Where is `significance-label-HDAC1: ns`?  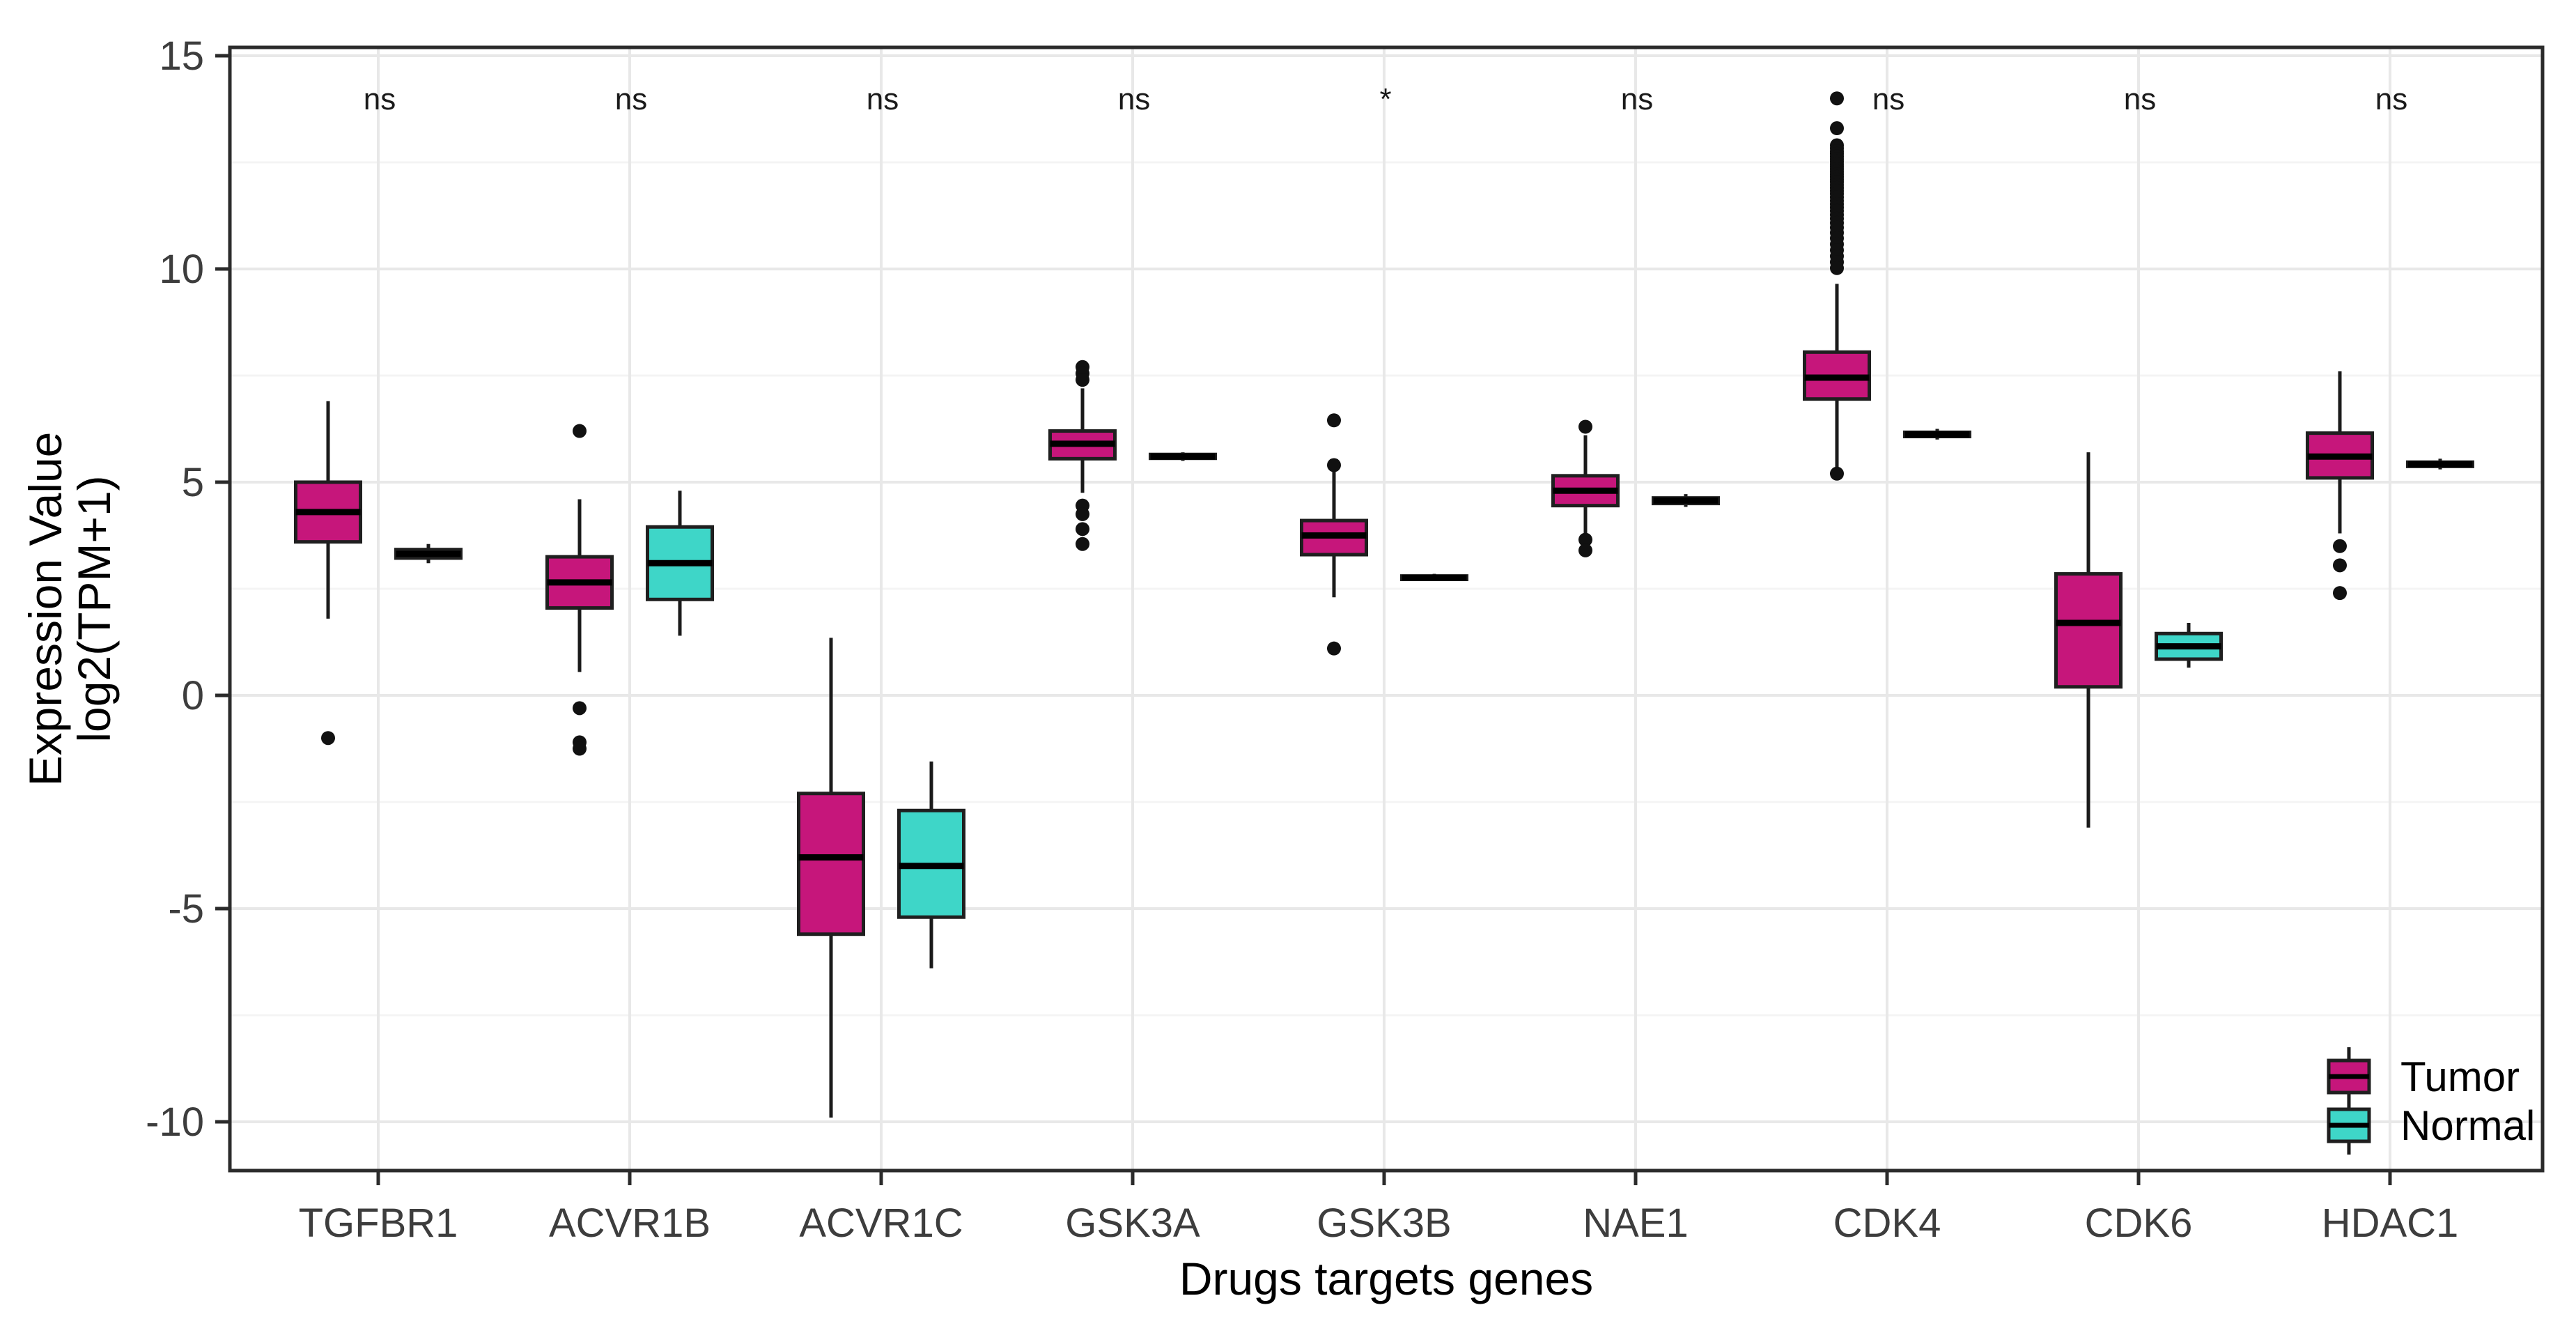 significance-label-HDAC1: ns is located at coordinates (2391, 99).